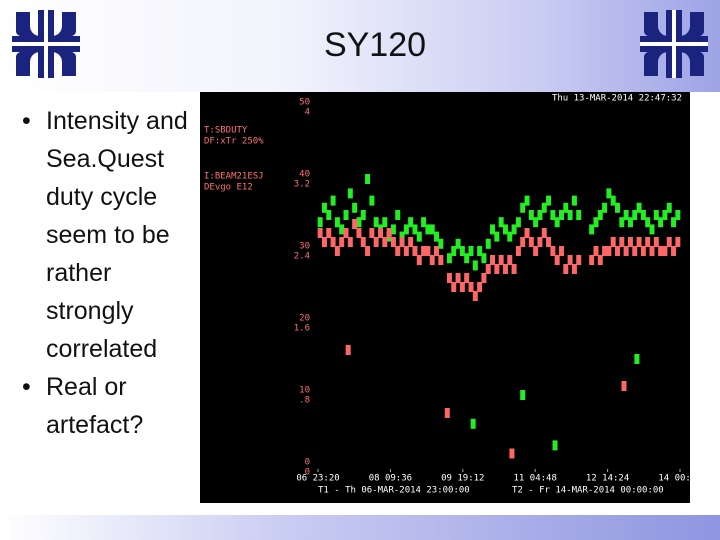 The width and height of the screenshot is (720, 540). Describe the element at coordinates (462, 479) in the screenshot. I see `x-tick-label: 09 19:12` at that location.